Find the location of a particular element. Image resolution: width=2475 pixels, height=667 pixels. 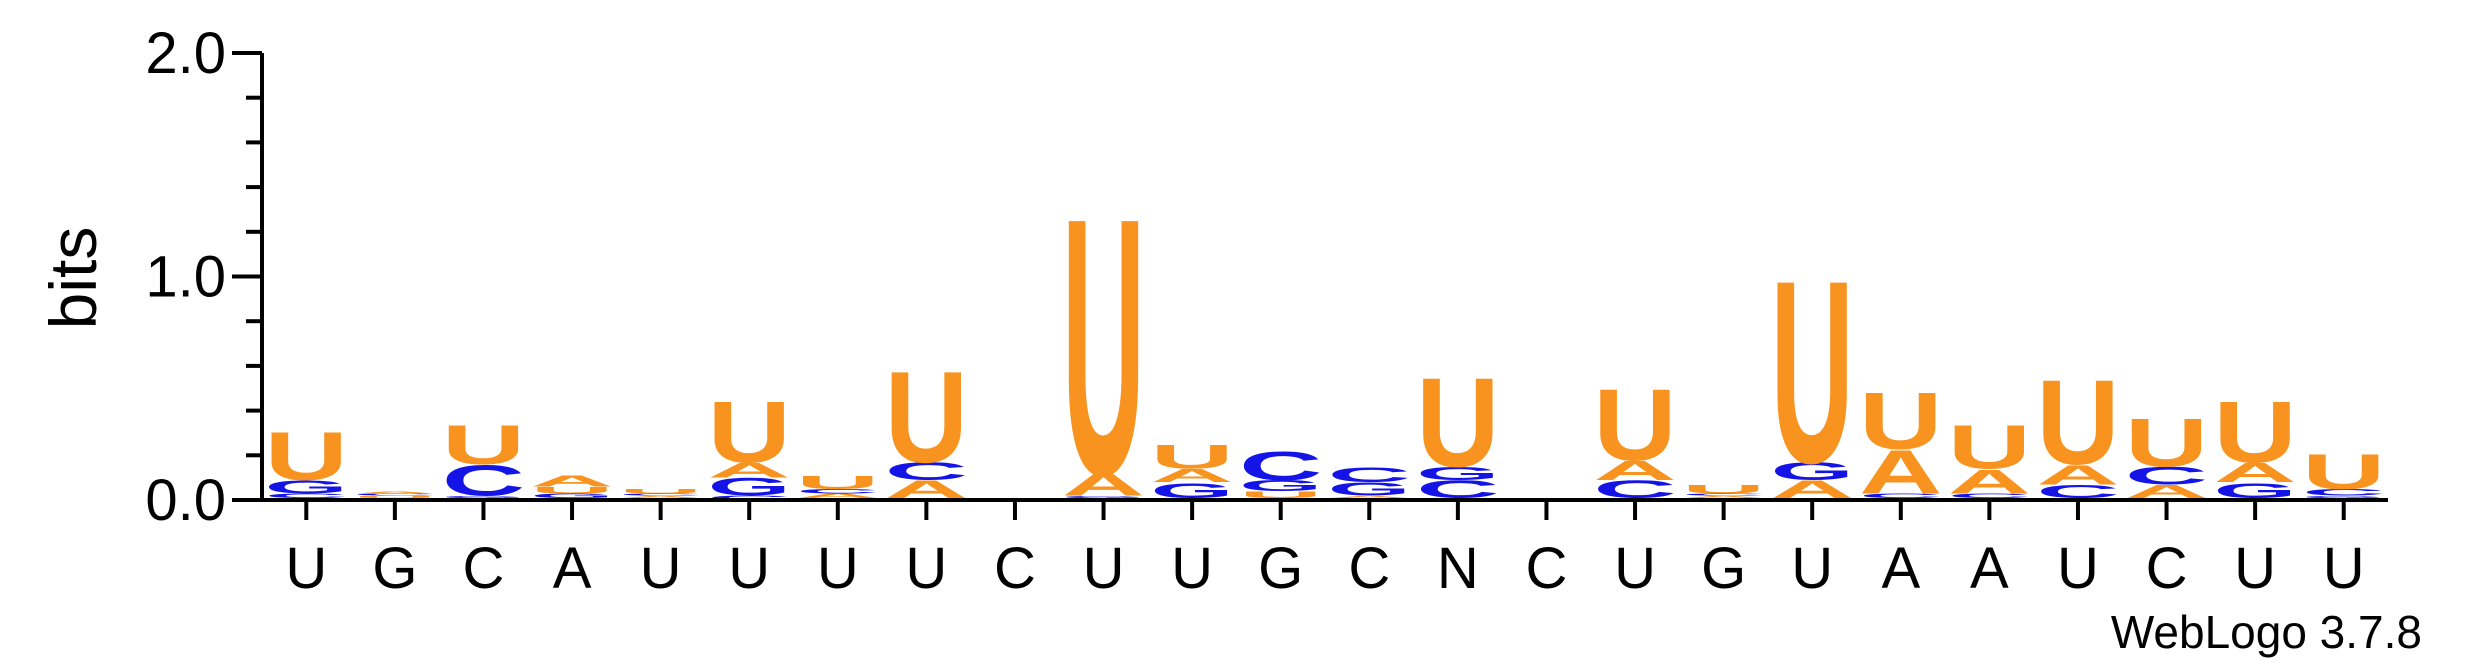

y-axis: 0.0 1.0 2.0 is located at coordinates (204, 277).